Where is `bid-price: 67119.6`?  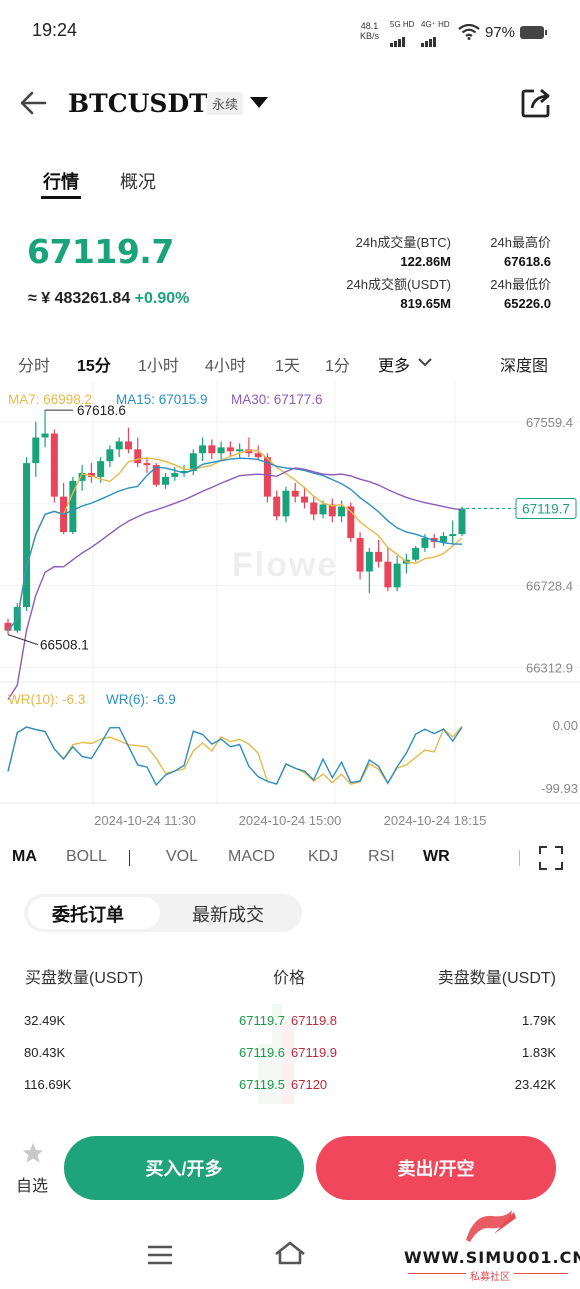
bid-price: 67119.6 is located at coordinates (262, 1052).